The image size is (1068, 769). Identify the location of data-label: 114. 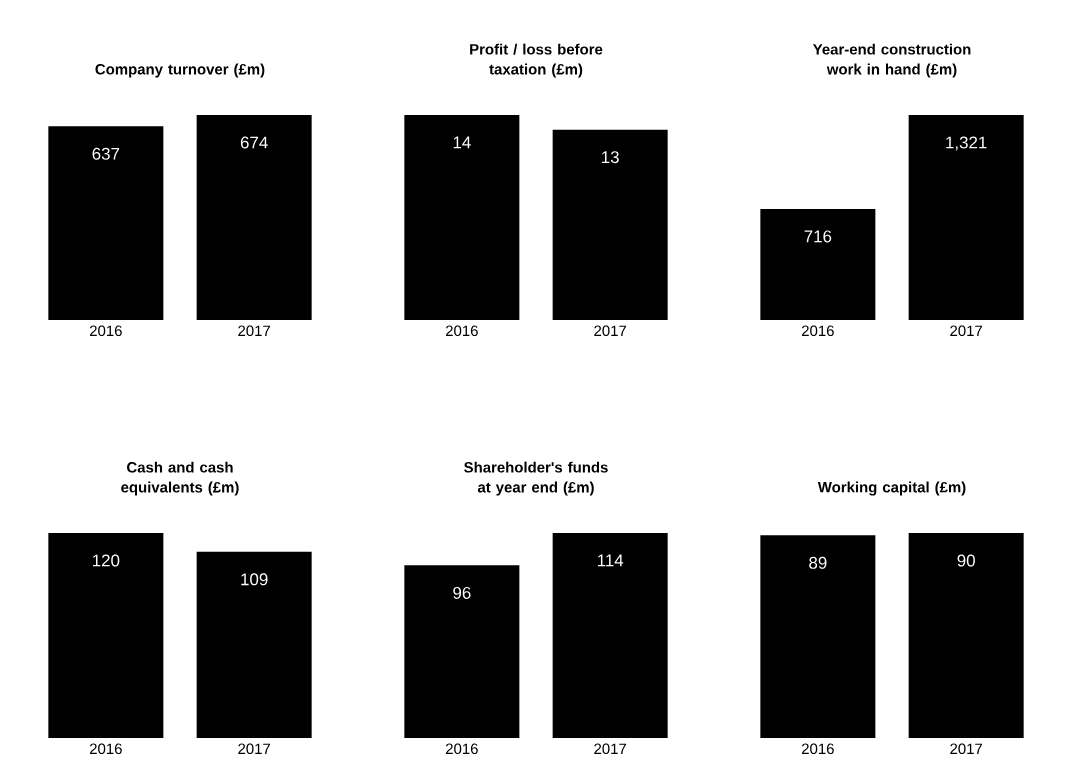
(610, 560).